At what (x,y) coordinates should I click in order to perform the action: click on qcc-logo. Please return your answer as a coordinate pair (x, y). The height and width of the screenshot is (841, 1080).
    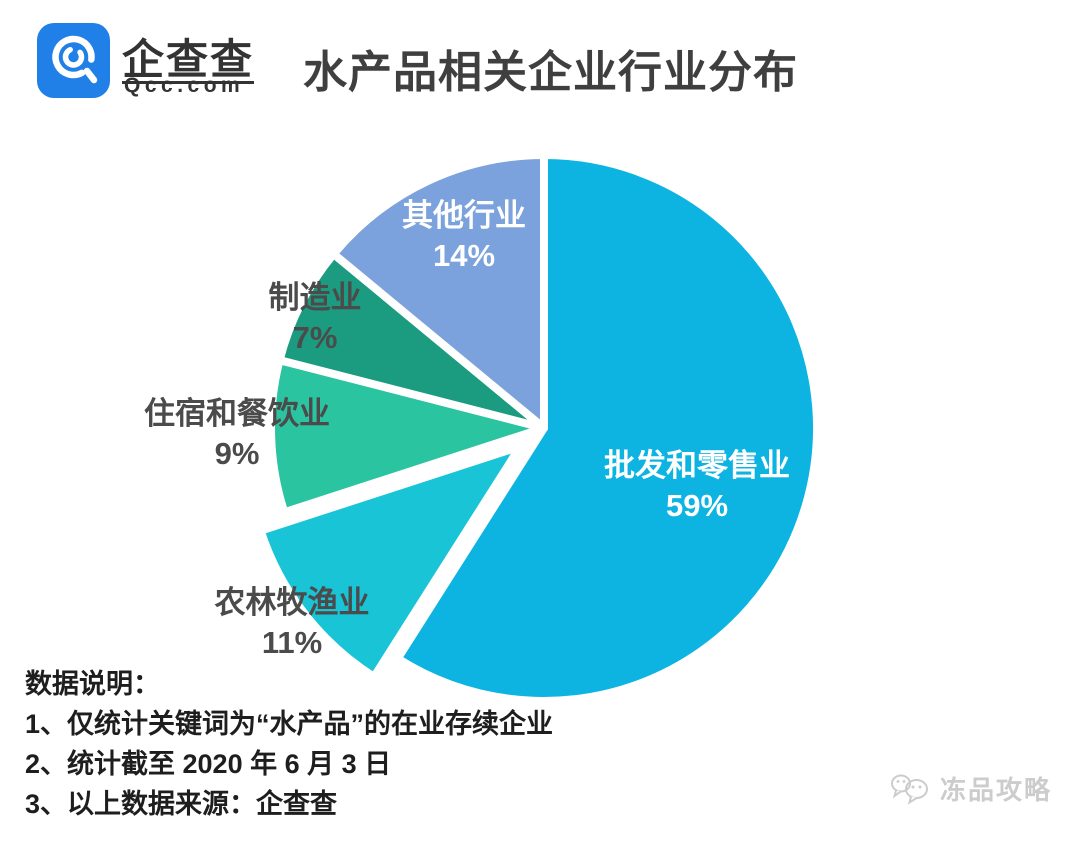
    Looking at the image, I should click on (73, 60).